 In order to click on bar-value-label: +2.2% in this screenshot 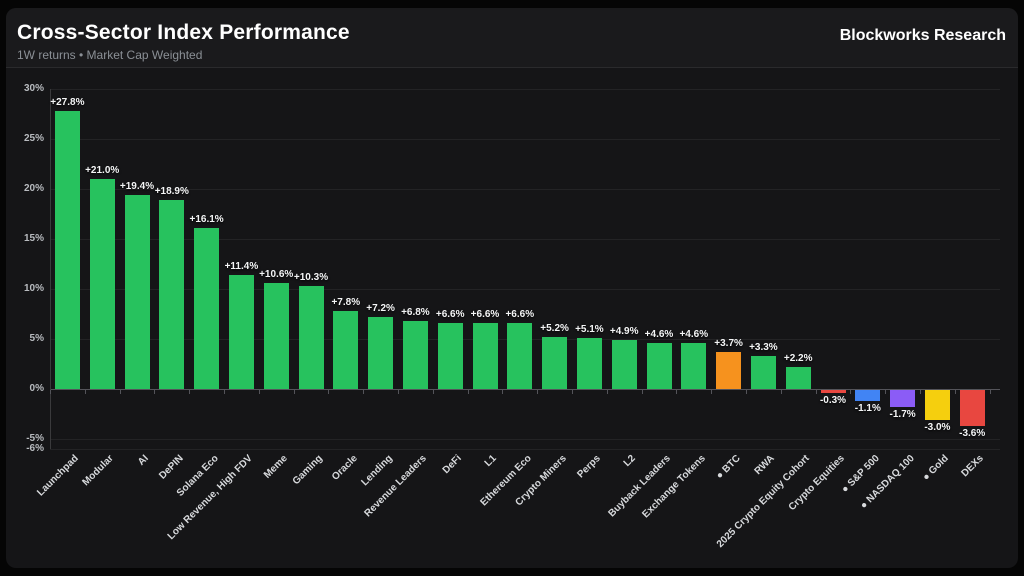, I will do `click(798, 358)`.